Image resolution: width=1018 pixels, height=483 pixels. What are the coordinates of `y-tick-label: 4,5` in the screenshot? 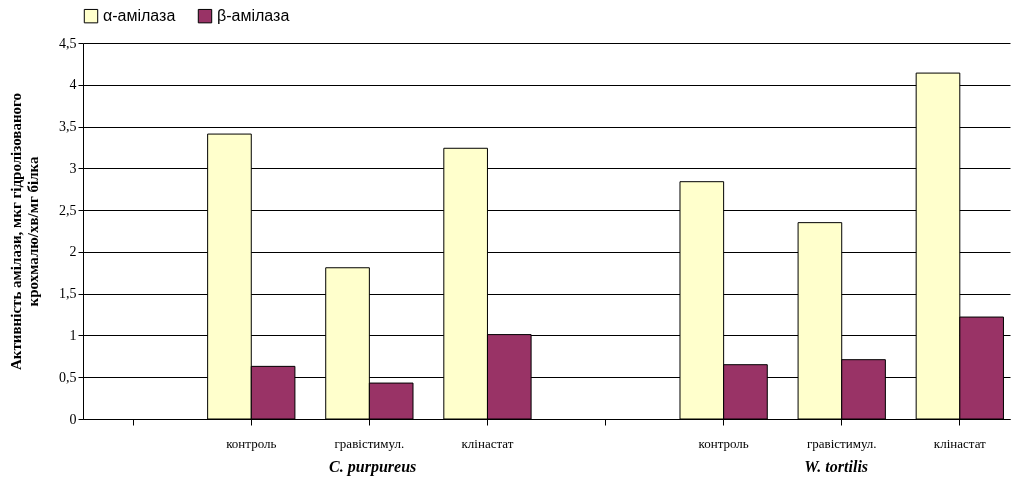 It's located at (68, 43).